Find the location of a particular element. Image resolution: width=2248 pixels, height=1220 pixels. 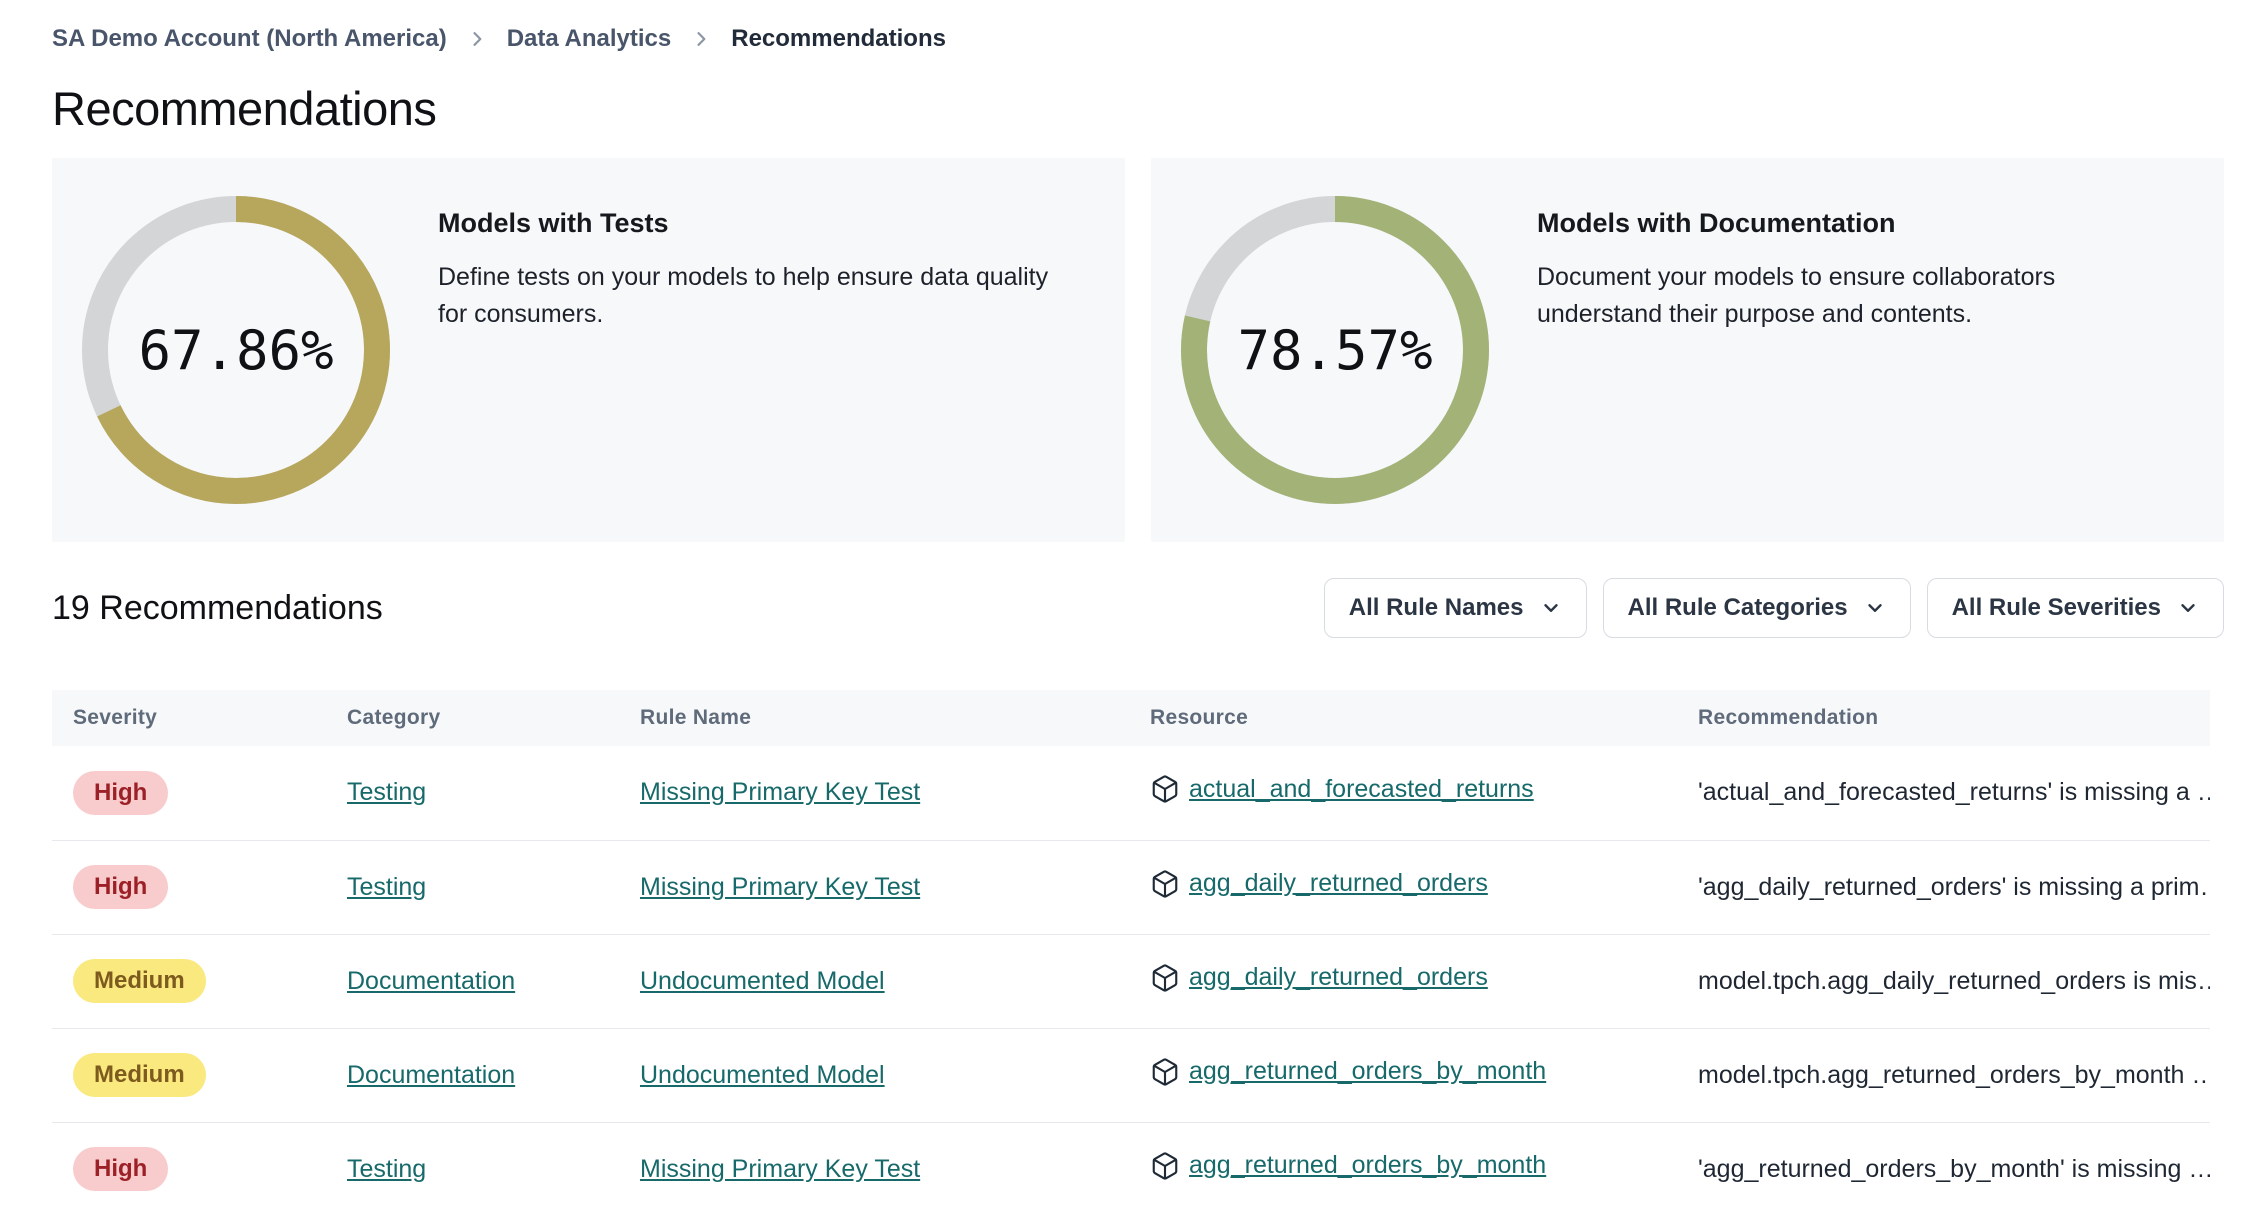

resource-link: actual_and_forecasted_returns is located at coordinates (1342, 789).